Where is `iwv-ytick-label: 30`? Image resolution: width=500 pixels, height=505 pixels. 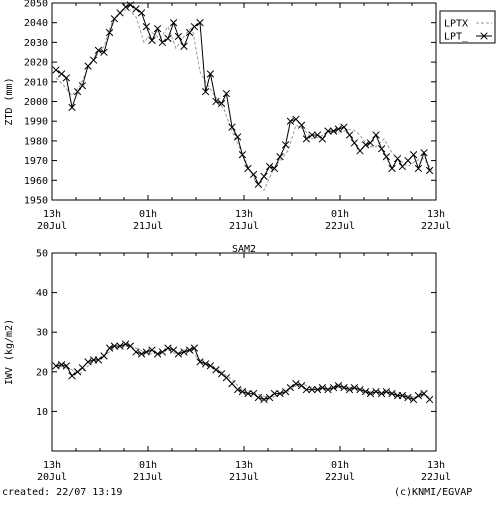 iwv-ytick-label: 30 is located at coordinates (42, 333).